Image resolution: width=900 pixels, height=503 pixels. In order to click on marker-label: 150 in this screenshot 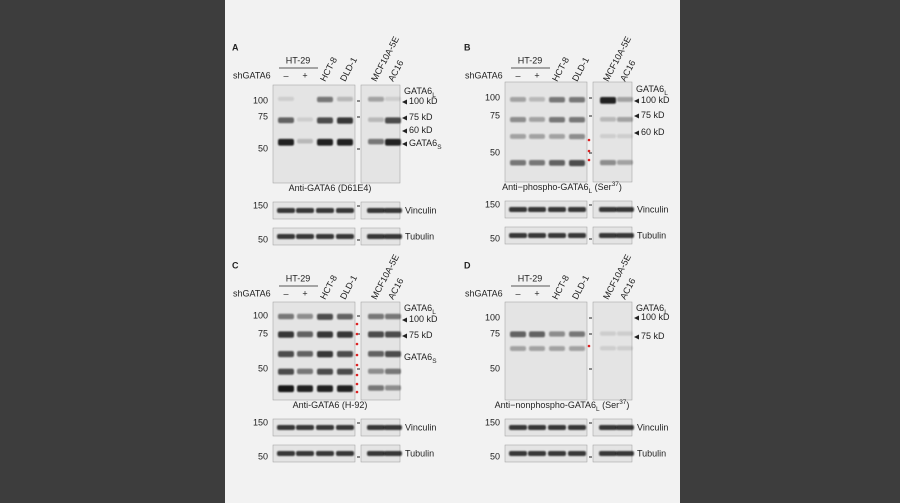, I will do `click(260, 422)`.